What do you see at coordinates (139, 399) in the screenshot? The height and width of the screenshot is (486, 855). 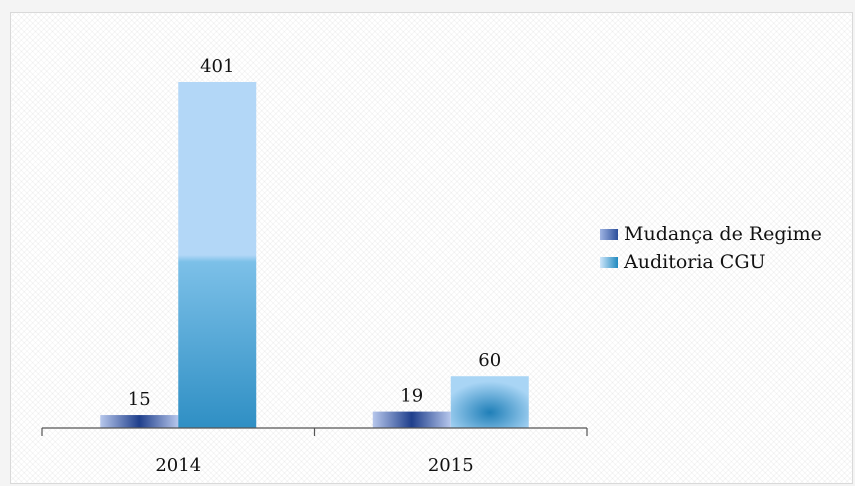 I see `data-label: 15` at bounding box center [139, 399].